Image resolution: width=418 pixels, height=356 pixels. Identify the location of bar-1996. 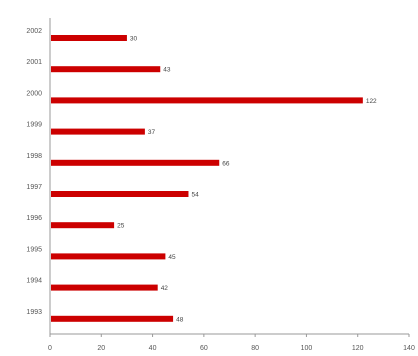
(83, 225).